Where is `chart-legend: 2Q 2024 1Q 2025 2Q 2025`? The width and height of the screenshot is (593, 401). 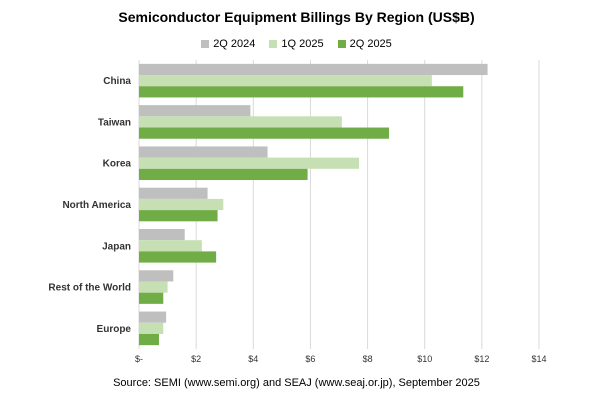 chart-legend: 2Q 2024 1Q 2025 2Q 2025 is located at coordinates (296, 44).